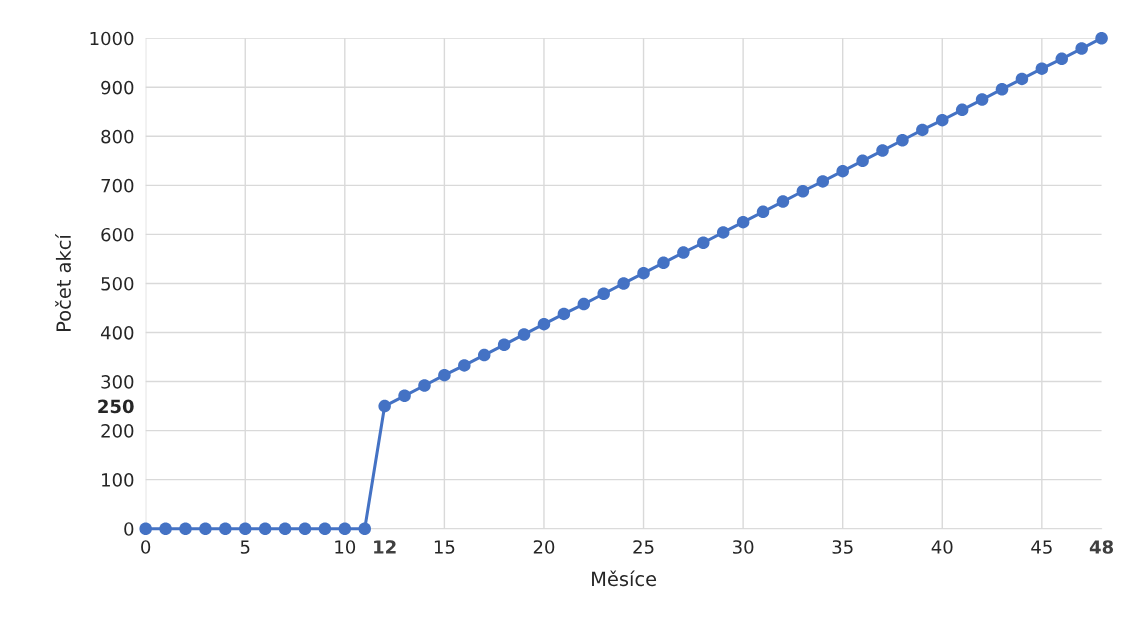 The image size is (1138, 637). What do you see at coordinates (117, 332) in the screenshot?
I see `y-tick-label: 400` at bounding box center [117, 332].